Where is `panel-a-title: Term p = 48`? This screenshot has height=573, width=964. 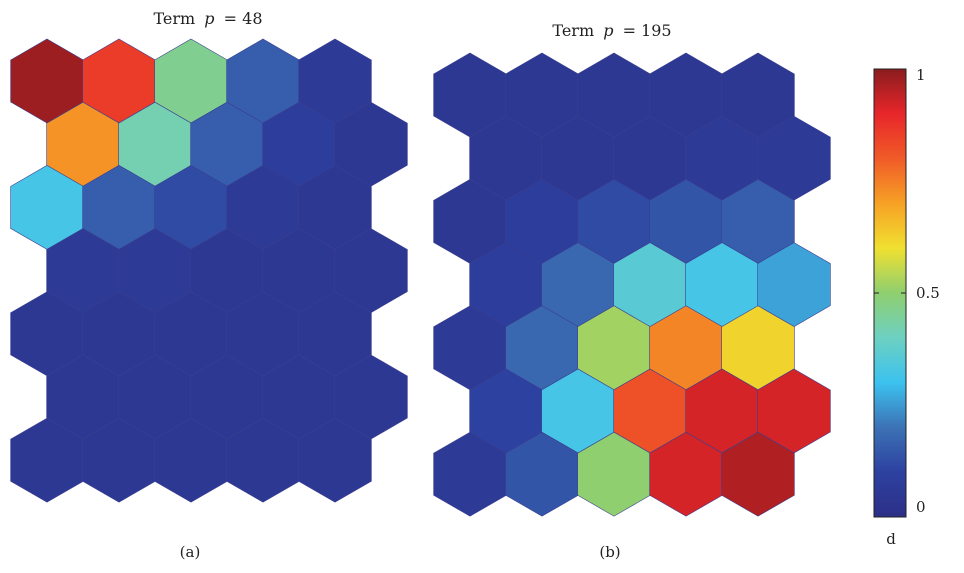
panel-a-title: Term p = 48 is located at coordinates (207, 18).